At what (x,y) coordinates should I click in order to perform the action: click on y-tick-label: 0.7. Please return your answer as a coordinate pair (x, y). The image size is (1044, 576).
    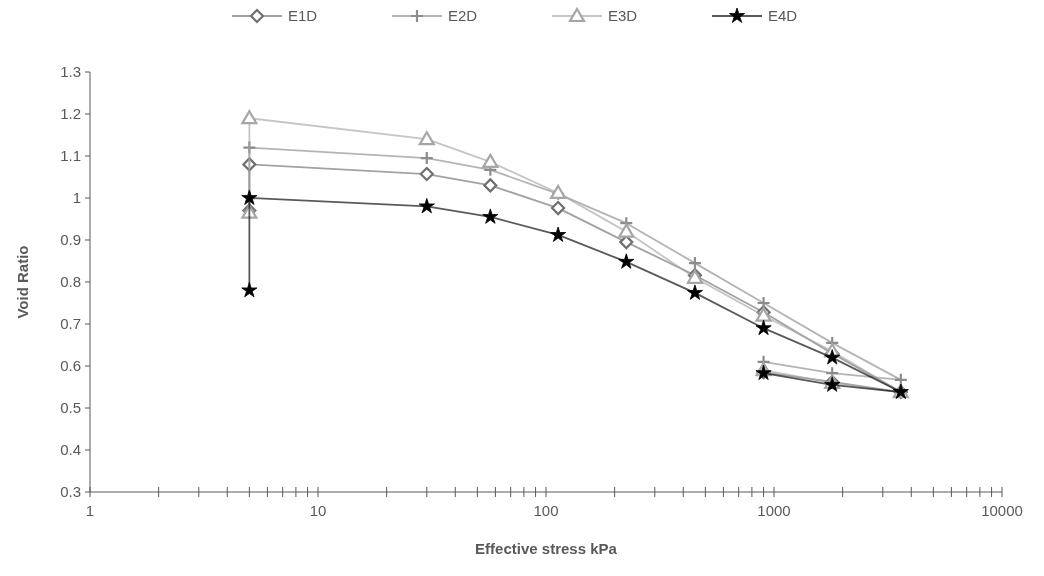
    Looking at the image, I should click on (70, 324).